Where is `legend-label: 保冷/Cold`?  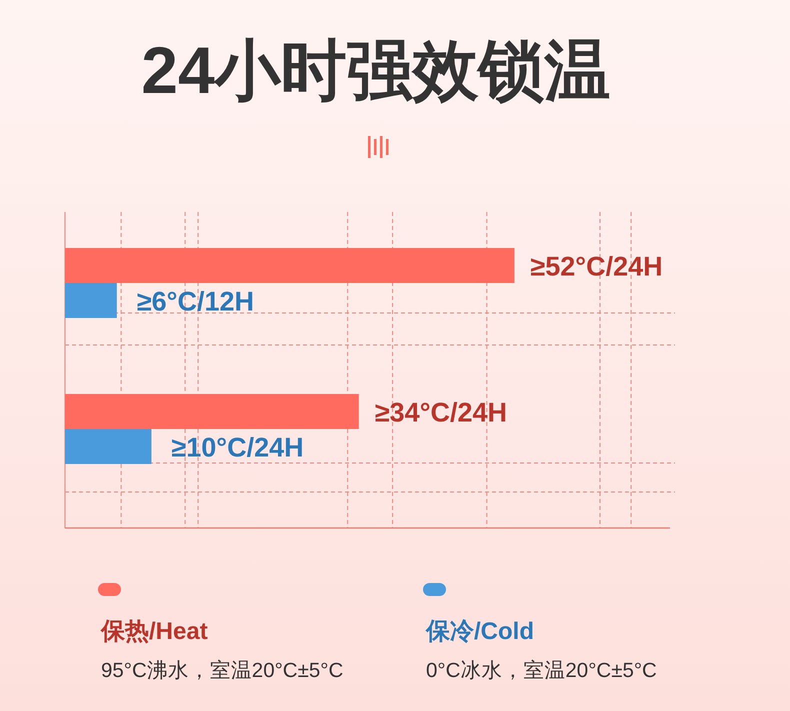
legend-label: 保冷/Cold is located at coordinates (480, 631).